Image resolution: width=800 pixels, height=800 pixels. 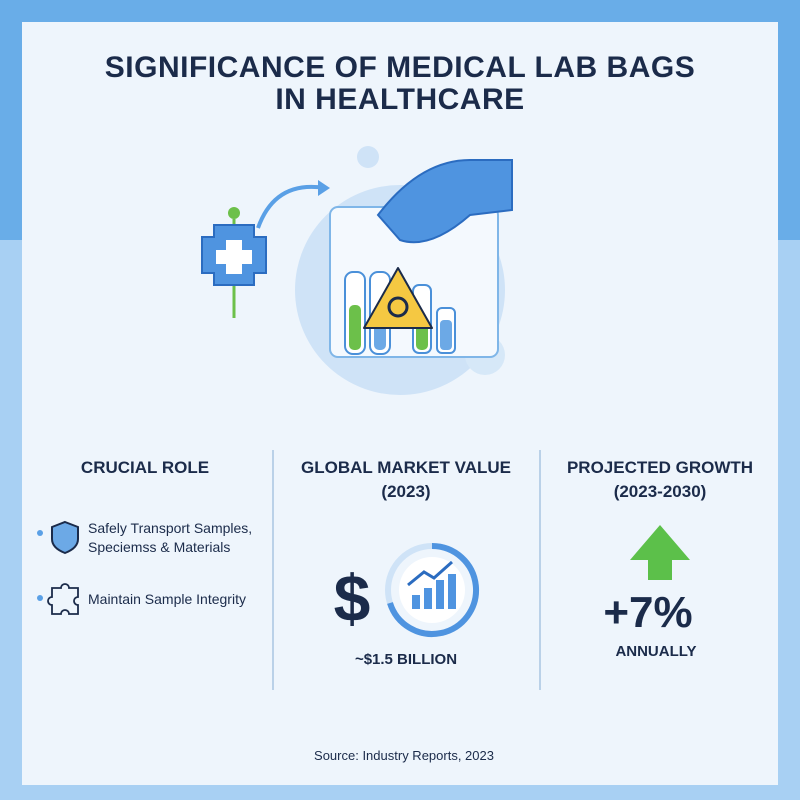 What do you see at coordinates (406, 480) in the screenshot?
I see `heading: GLOBAL MARKET VALUE (2023)` at bounding box center [406, 480].